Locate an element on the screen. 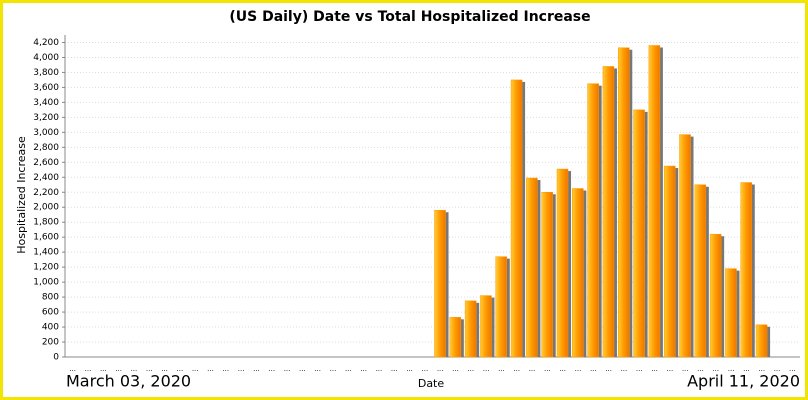  start-date: March 03, 2020 is located at coordinates (128, 381).